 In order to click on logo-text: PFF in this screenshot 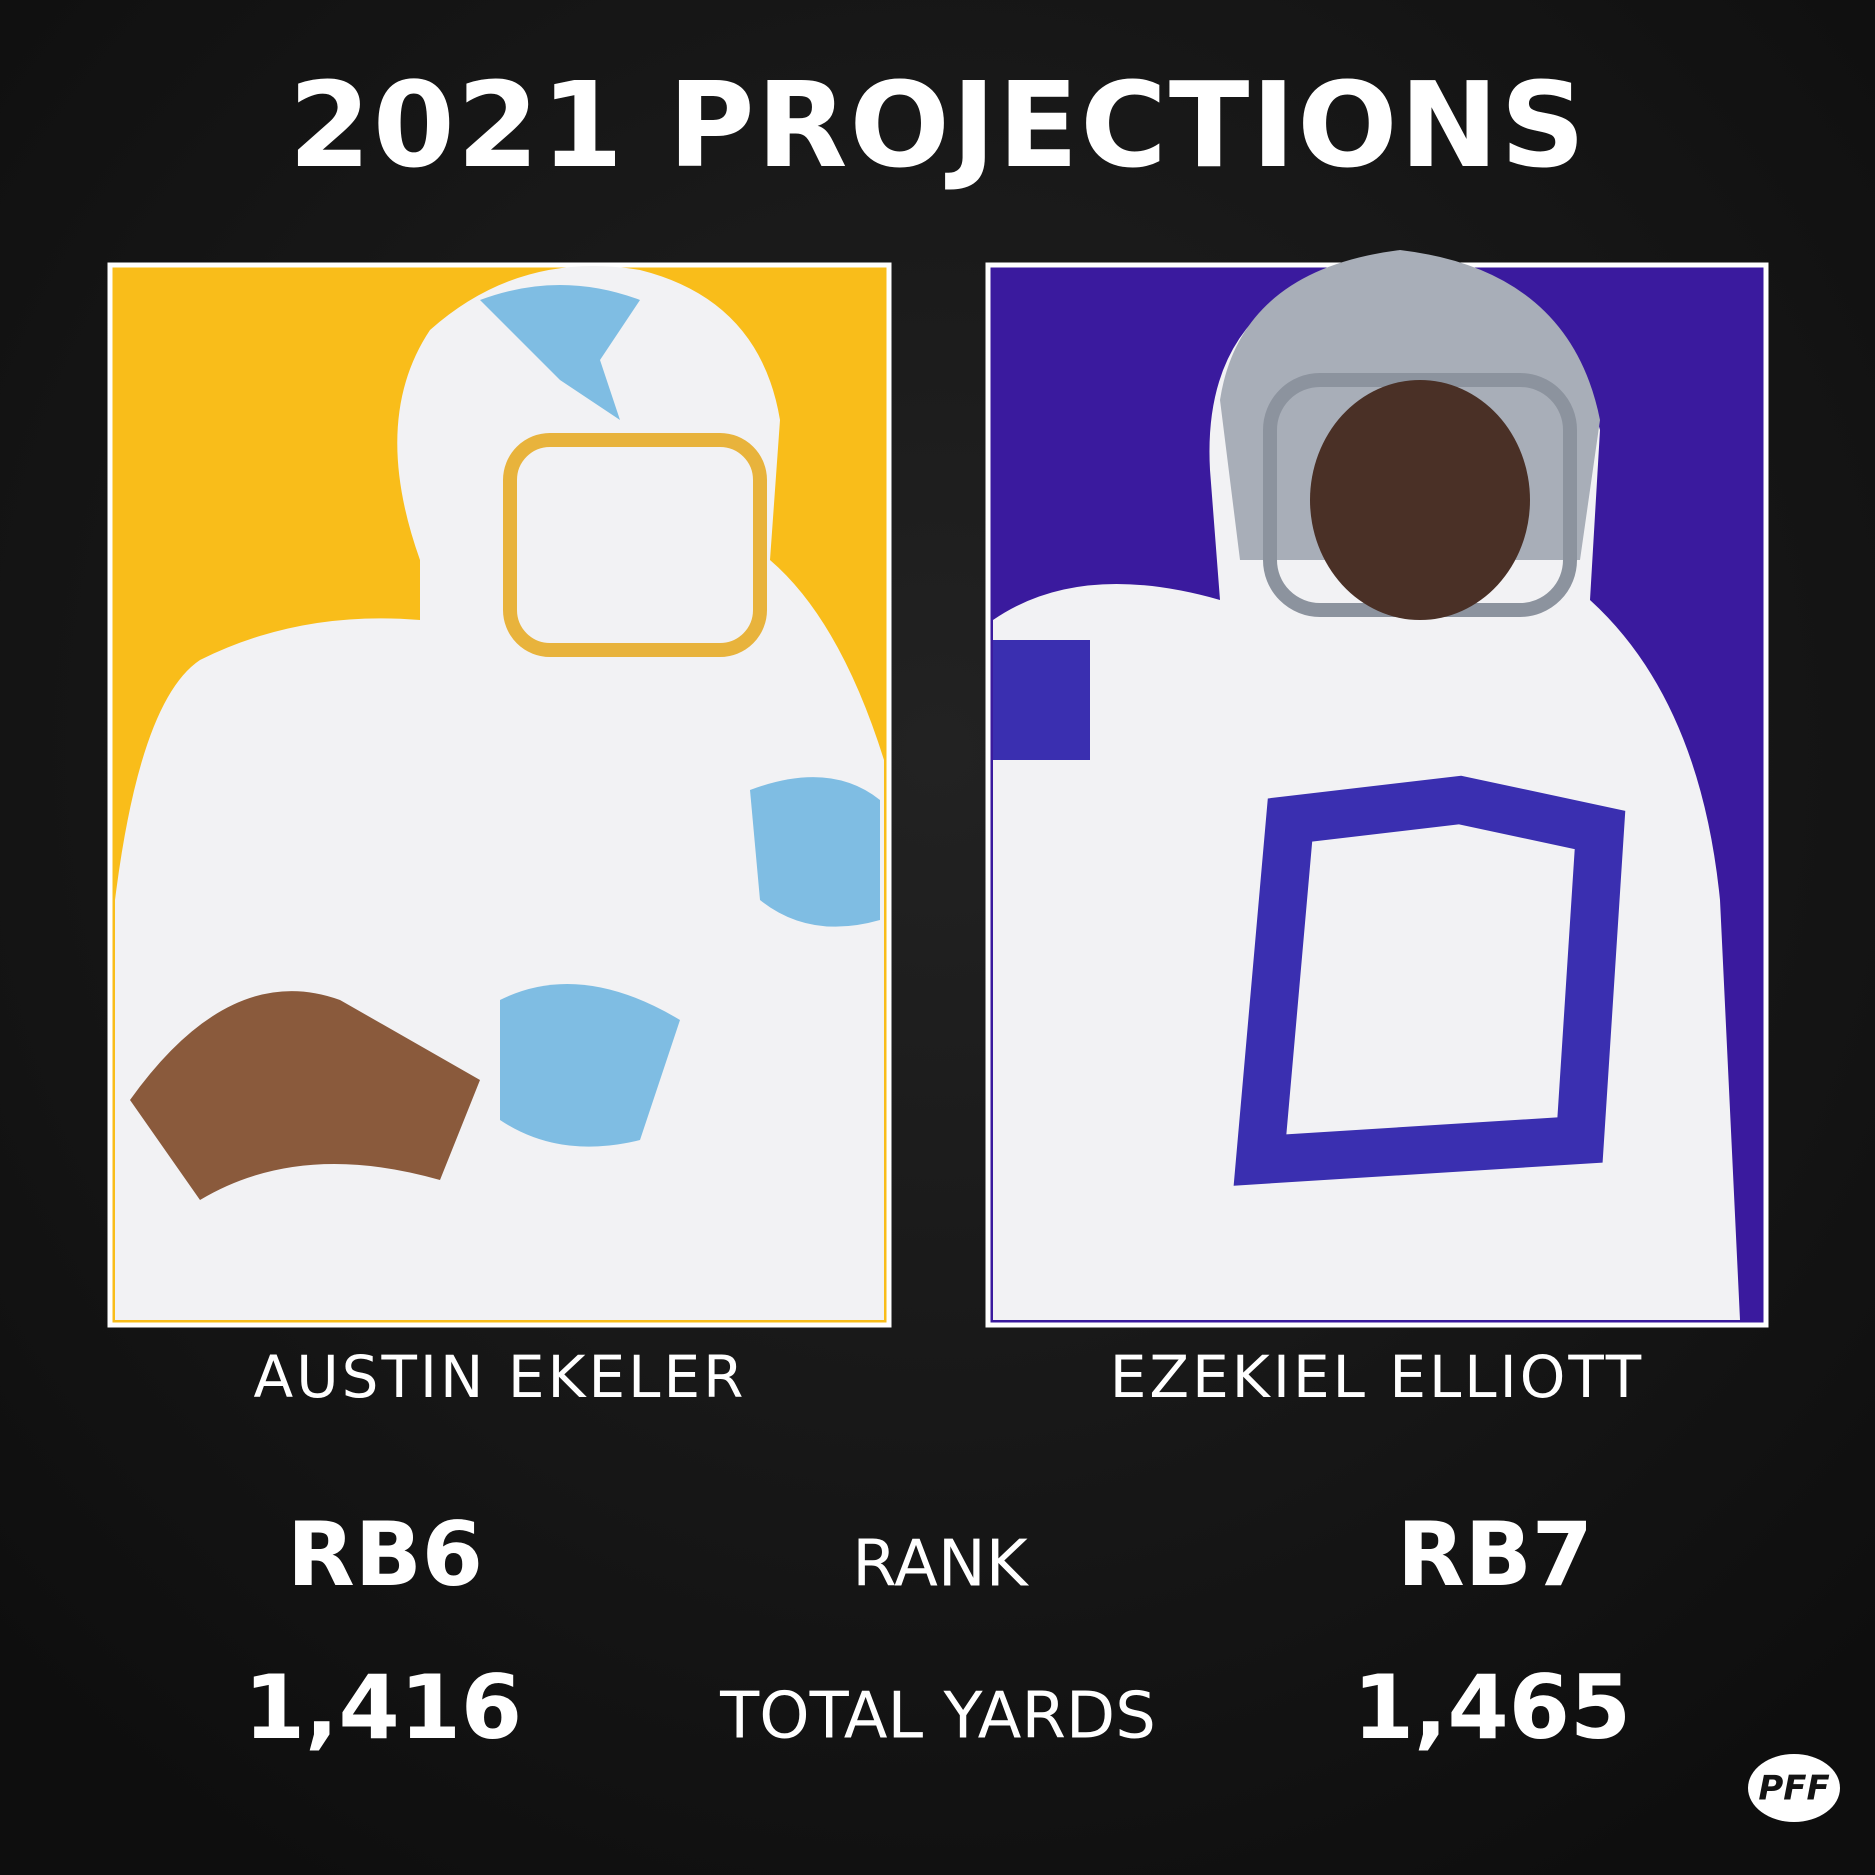, I will do `click(1793, 1789)`.